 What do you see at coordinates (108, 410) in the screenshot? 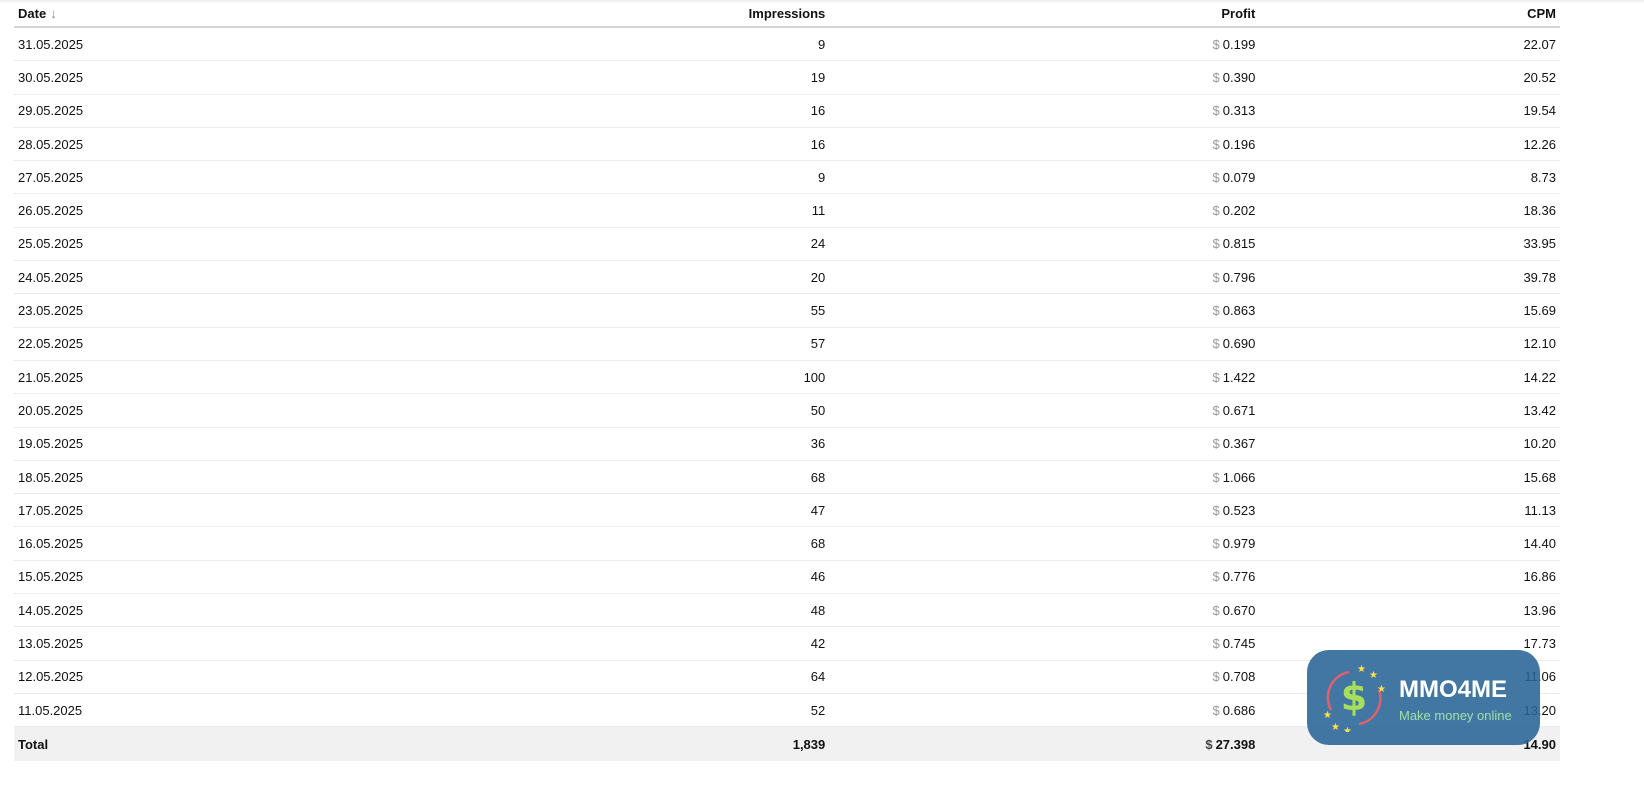
I see `cell-date: 20.05.2025` at bounding box center [108, 410].